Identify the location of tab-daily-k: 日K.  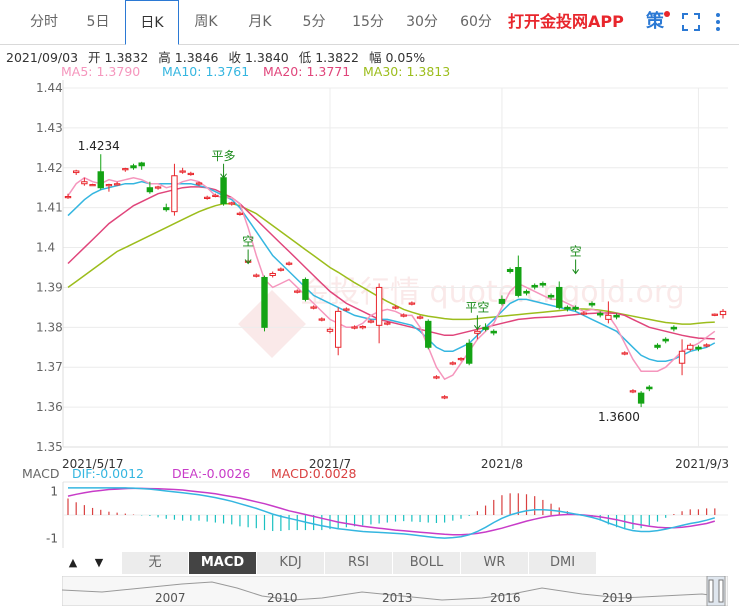
(152, 22).